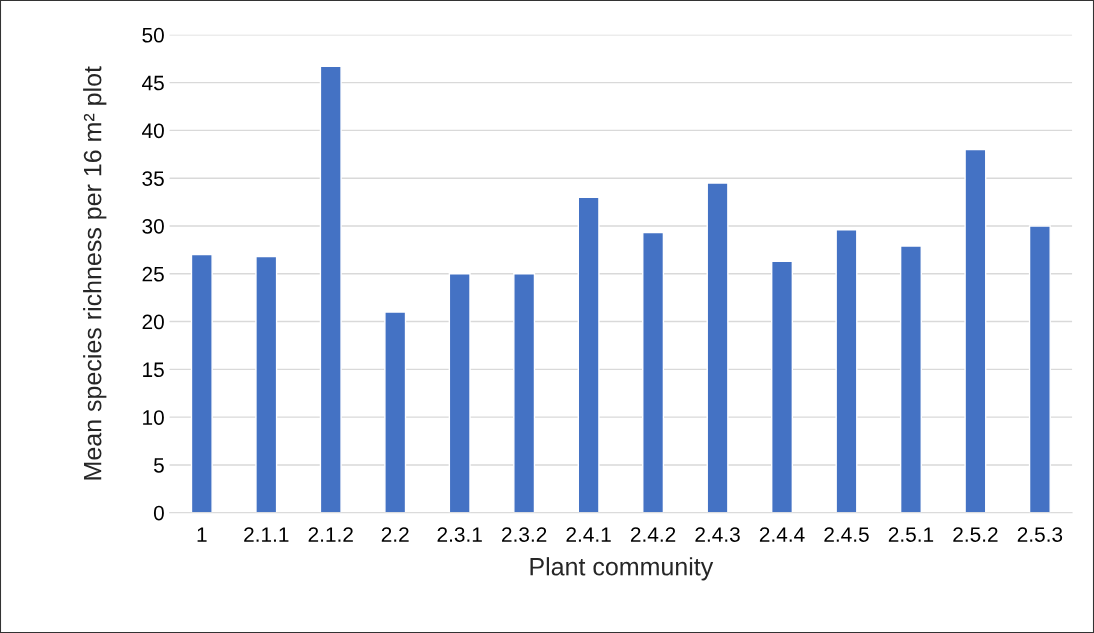 The image size is (1094, 633). Describe the element at coordinates (153, 35) in the screenshot. I see `y-tick-label: 50` at that location.